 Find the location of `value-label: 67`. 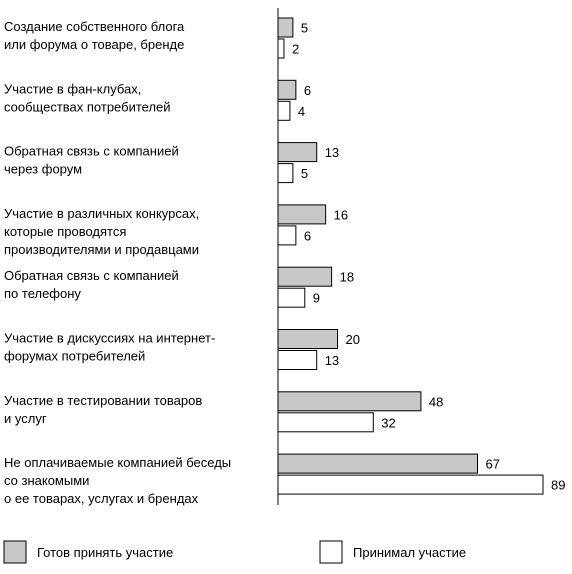

value-label: 67 is located at coordinates (492, 464).